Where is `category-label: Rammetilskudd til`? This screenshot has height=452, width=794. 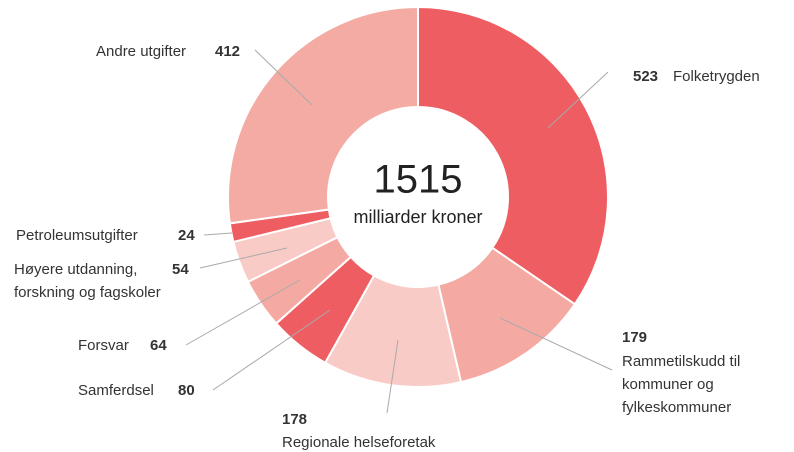 category-label: Rammetilskudd til is located at coordinates (681, 361).